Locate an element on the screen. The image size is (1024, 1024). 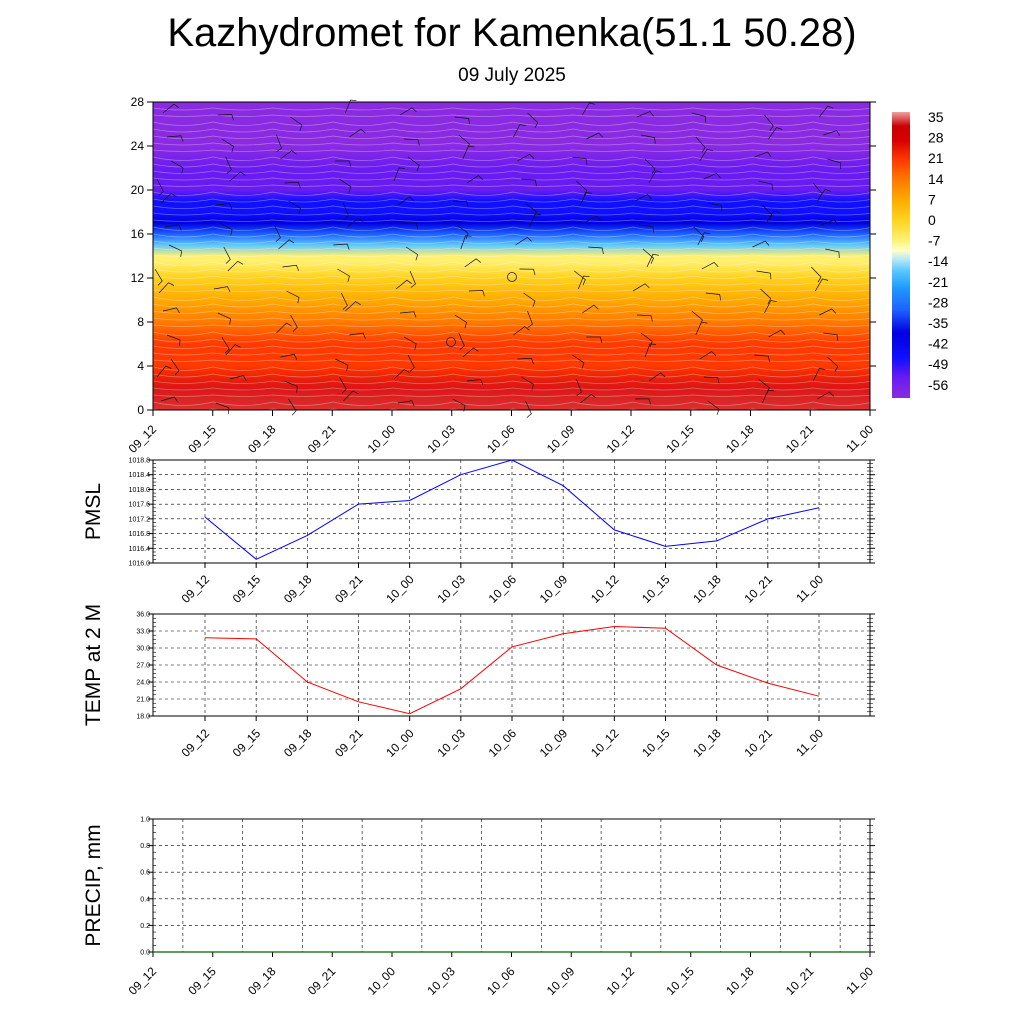
colorbar-label: 7 is located at coordinates (932, 199).